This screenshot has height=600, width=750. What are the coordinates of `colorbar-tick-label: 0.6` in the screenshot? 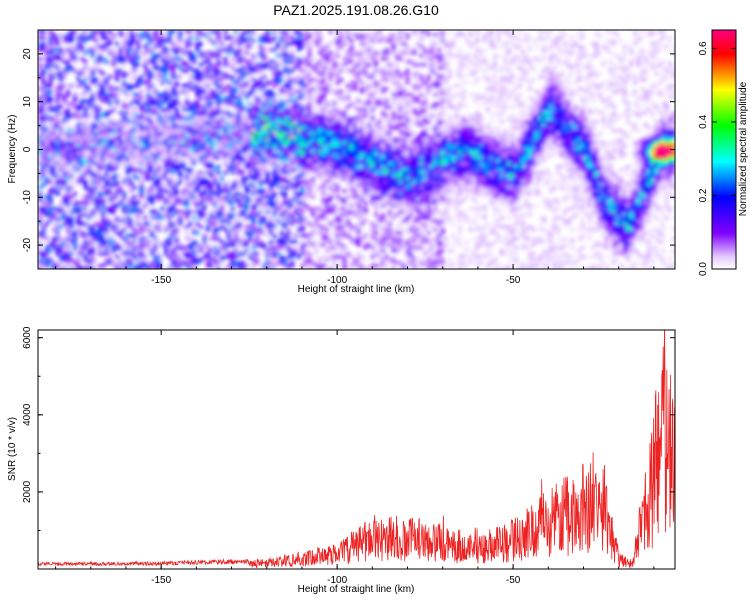 It's located at (703, 48).